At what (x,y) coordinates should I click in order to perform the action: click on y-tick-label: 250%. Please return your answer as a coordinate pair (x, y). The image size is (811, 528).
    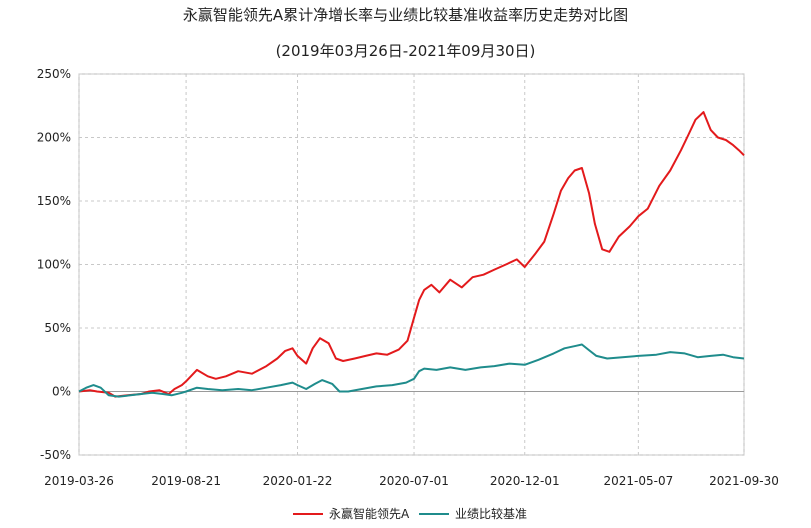
    Looking at the image, I should click on (54, 74).